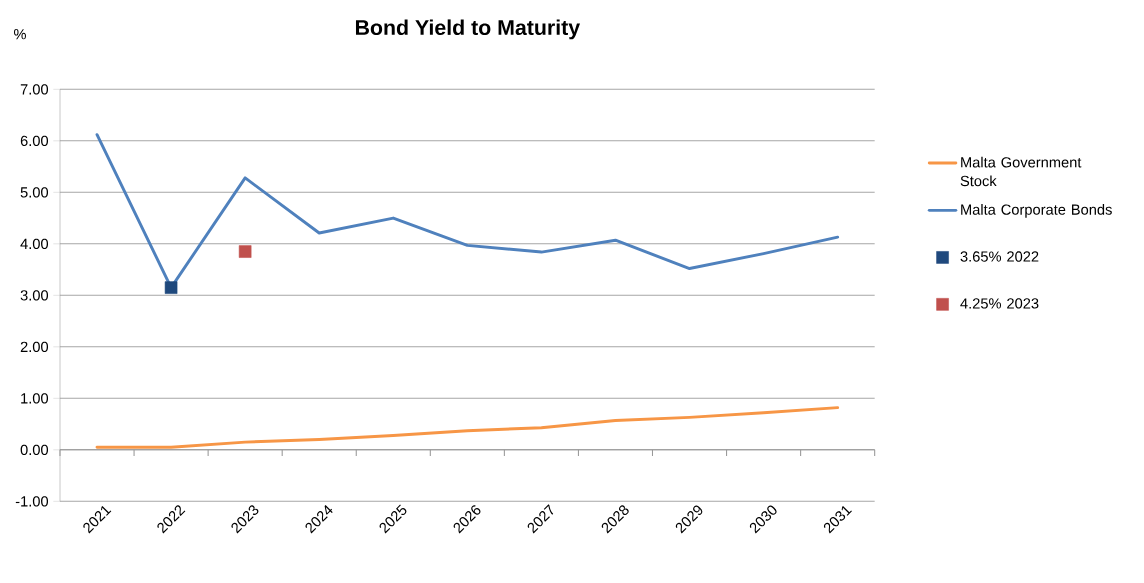 This screenshot has height=583, width=1144. Describe the element at coordinates (467, 427) in the screenshot. I see `line-series` at that location.